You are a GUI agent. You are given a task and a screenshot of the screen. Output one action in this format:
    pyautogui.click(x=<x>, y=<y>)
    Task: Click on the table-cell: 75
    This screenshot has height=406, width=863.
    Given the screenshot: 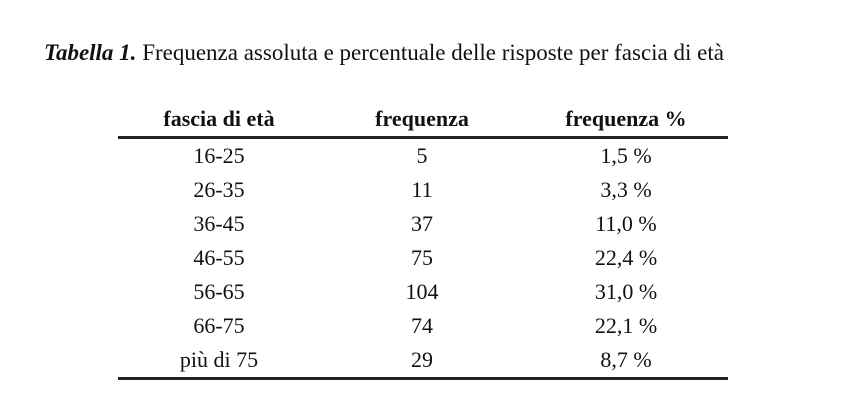 What is the action you would take?
    pyautogui.click(x=422, y=257)
    